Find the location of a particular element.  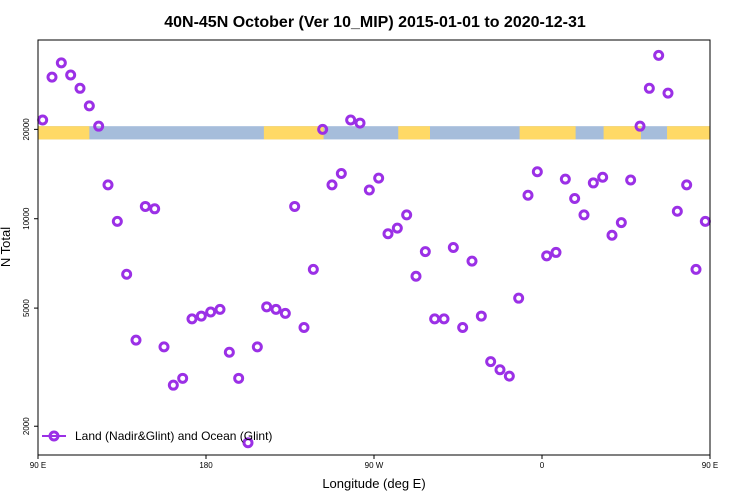

x-axis-ticks: 90 E 180 90 W 0 90 E is located at coordinates (374, 462).